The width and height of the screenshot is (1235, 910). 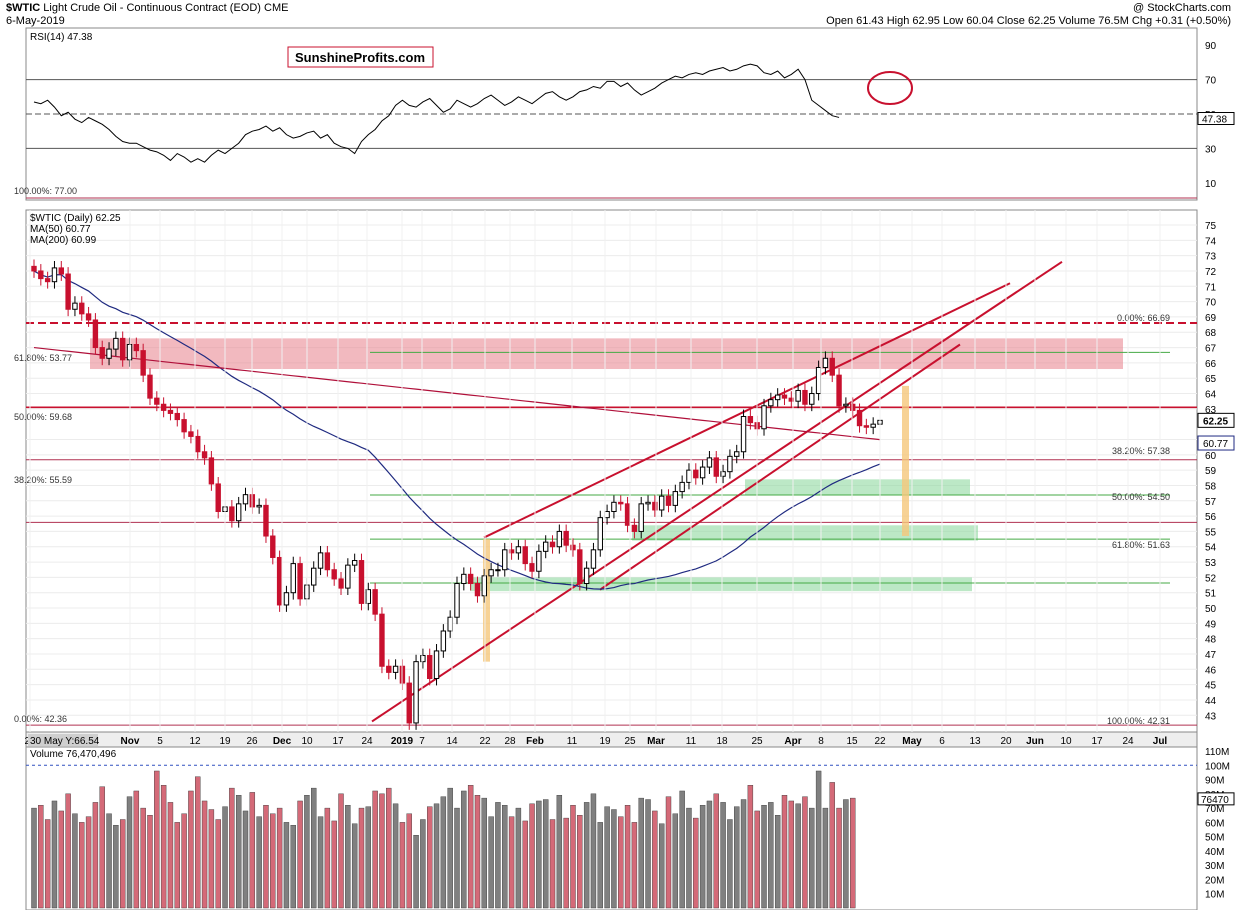 I want to click on price-tick-label: 60, so click(x=1211, y=456).